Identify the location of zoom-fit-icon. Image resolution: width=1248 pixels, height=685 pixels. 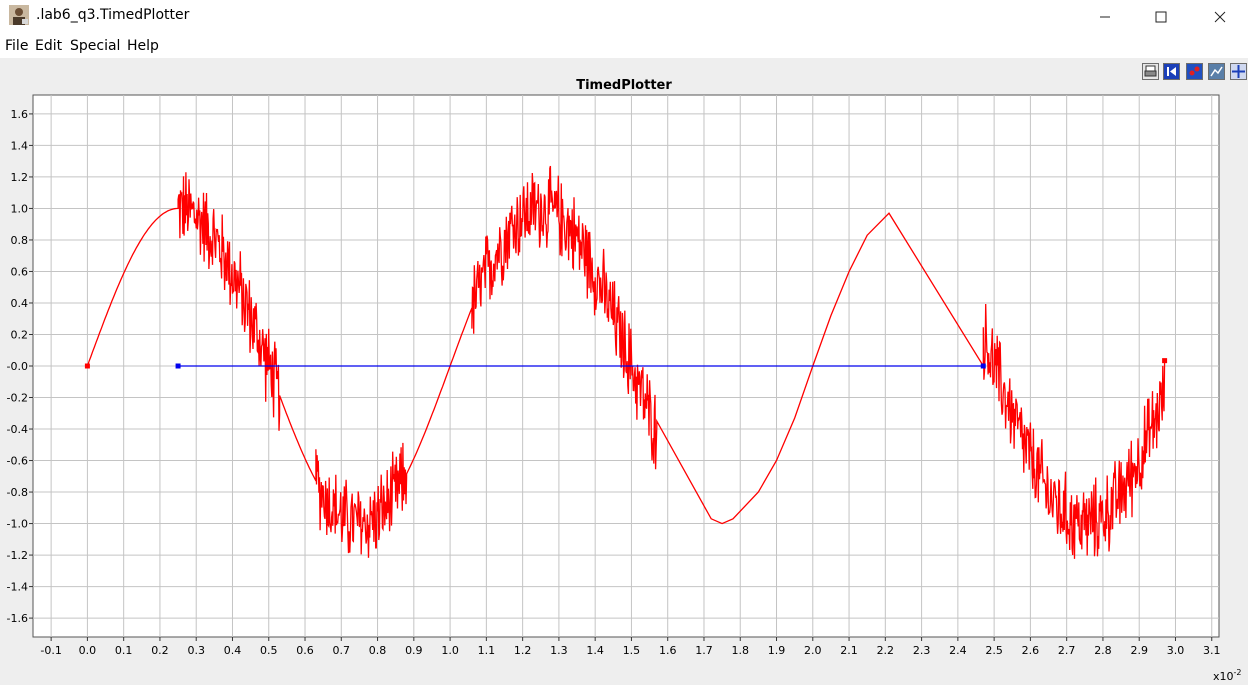
(1238, 71).